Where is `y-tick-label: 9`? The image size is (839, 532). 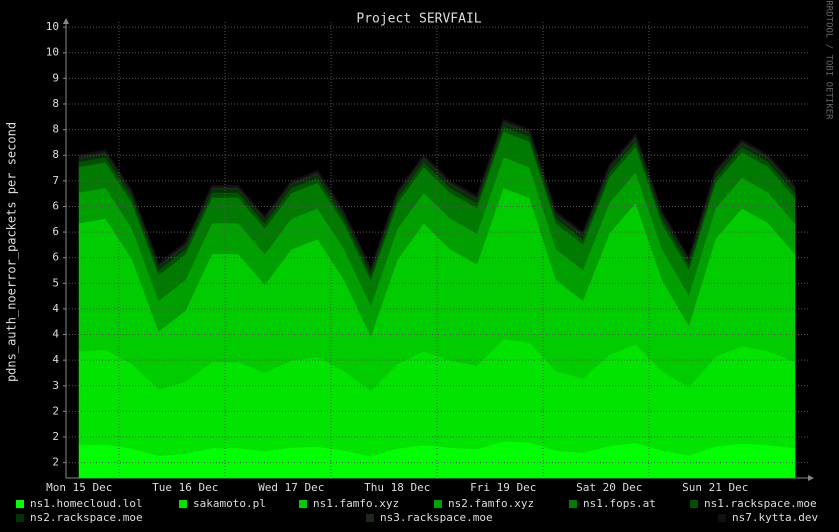 y-tick-label: 9 is located at coordinates (55, 77).